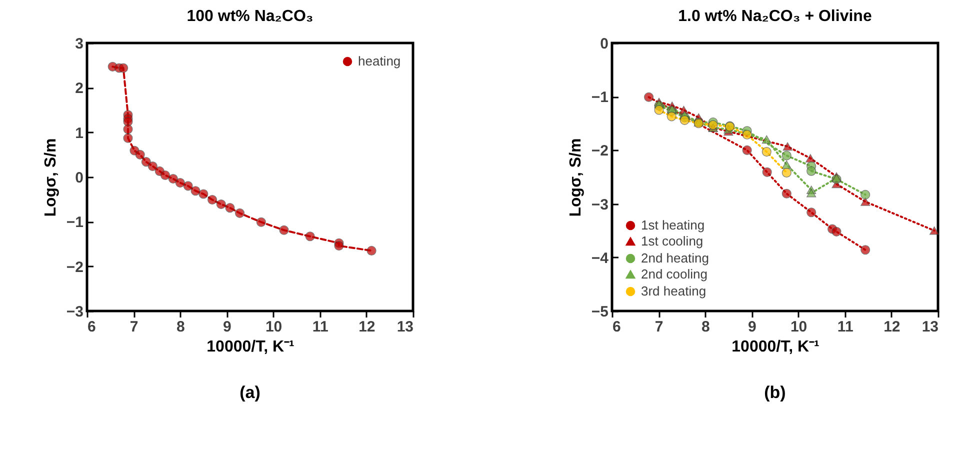  What do you see at coordinates (775, 16) in the screenshot?
I see `chart-title: 1.0 wt% Na₂CO₃ + Olivine` at bounding box center [775, 16].